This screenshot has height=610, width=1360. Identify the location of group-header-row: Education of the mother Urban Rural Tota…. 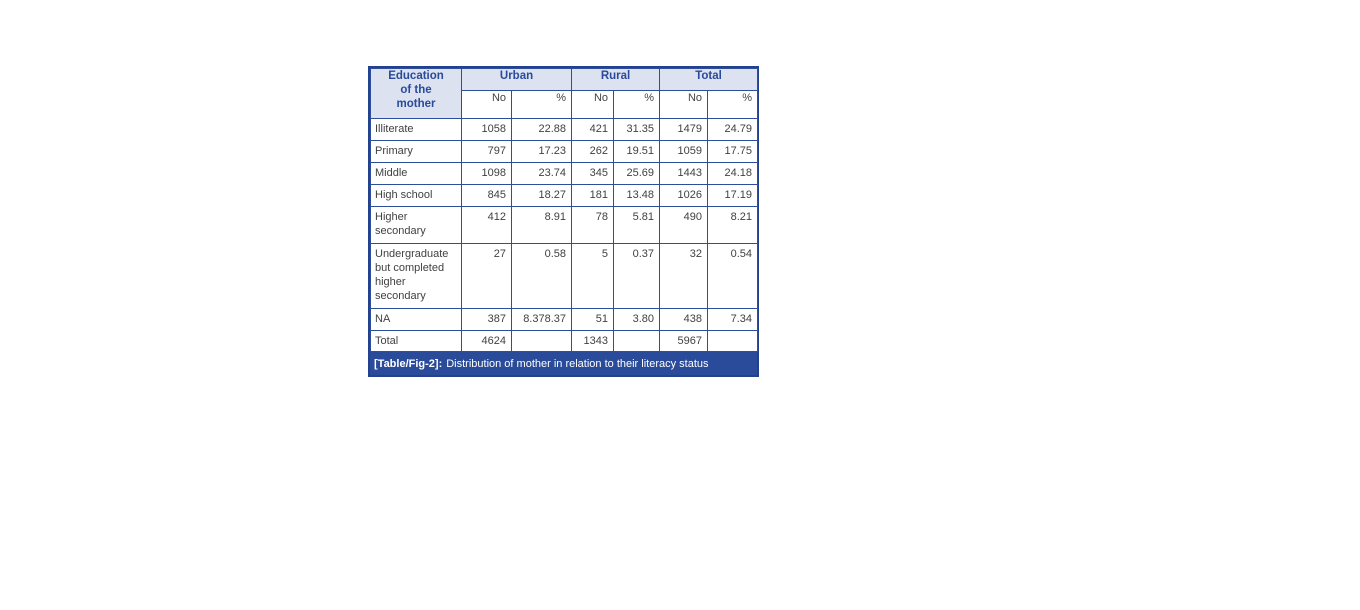
(564, 93).